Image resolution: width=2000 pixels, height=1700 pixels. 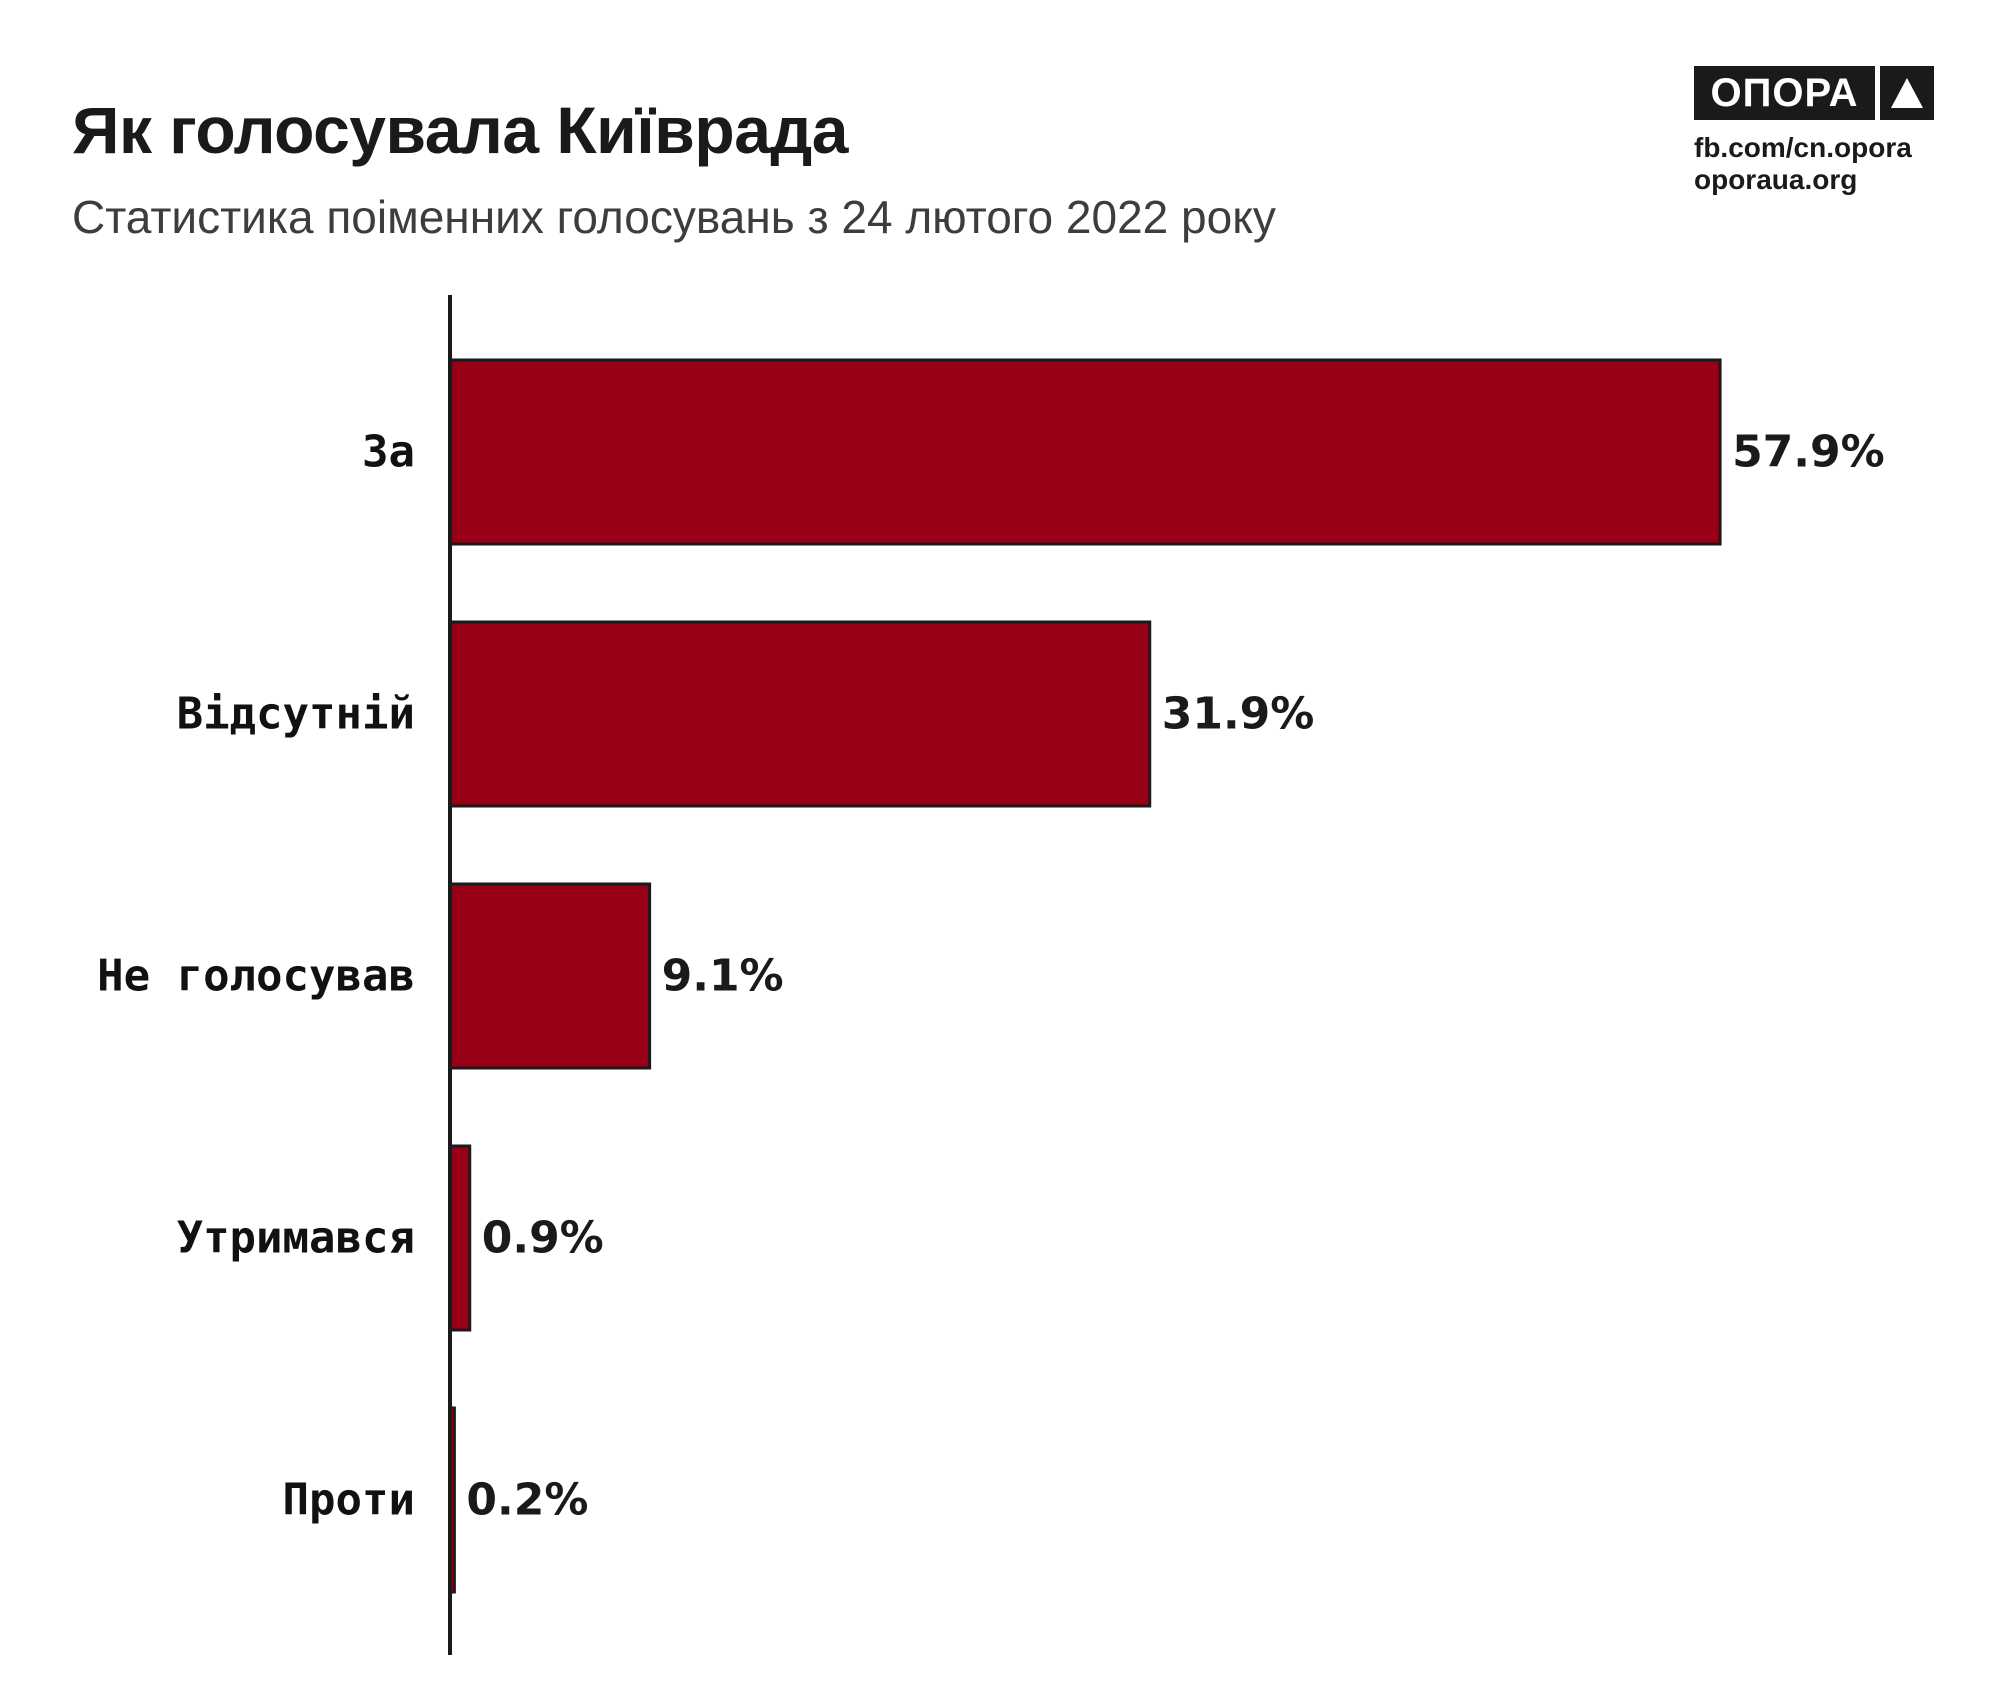 I want to click on value-label-3: 9.1%, so click(x=723, y=976).